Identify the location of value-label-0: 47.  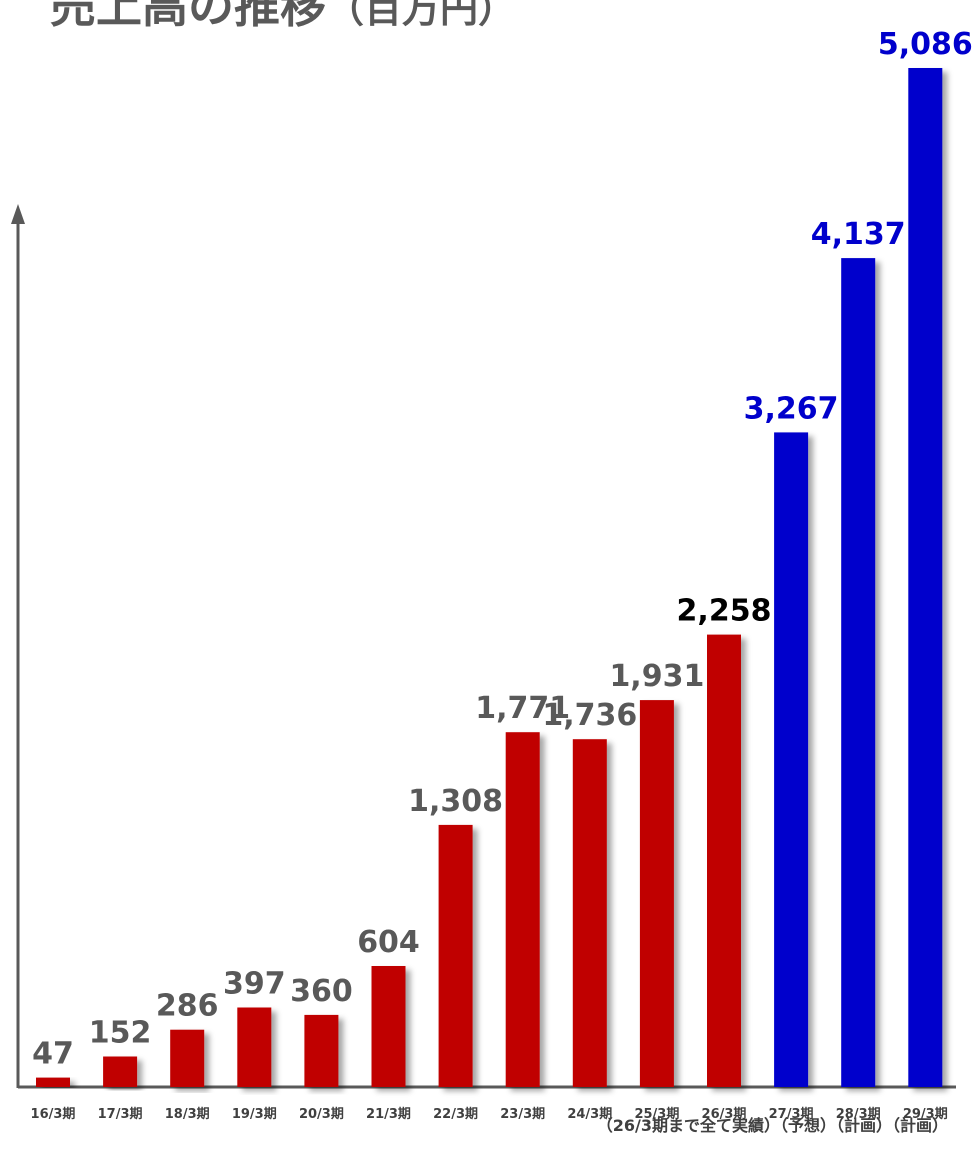
(53, 1054).